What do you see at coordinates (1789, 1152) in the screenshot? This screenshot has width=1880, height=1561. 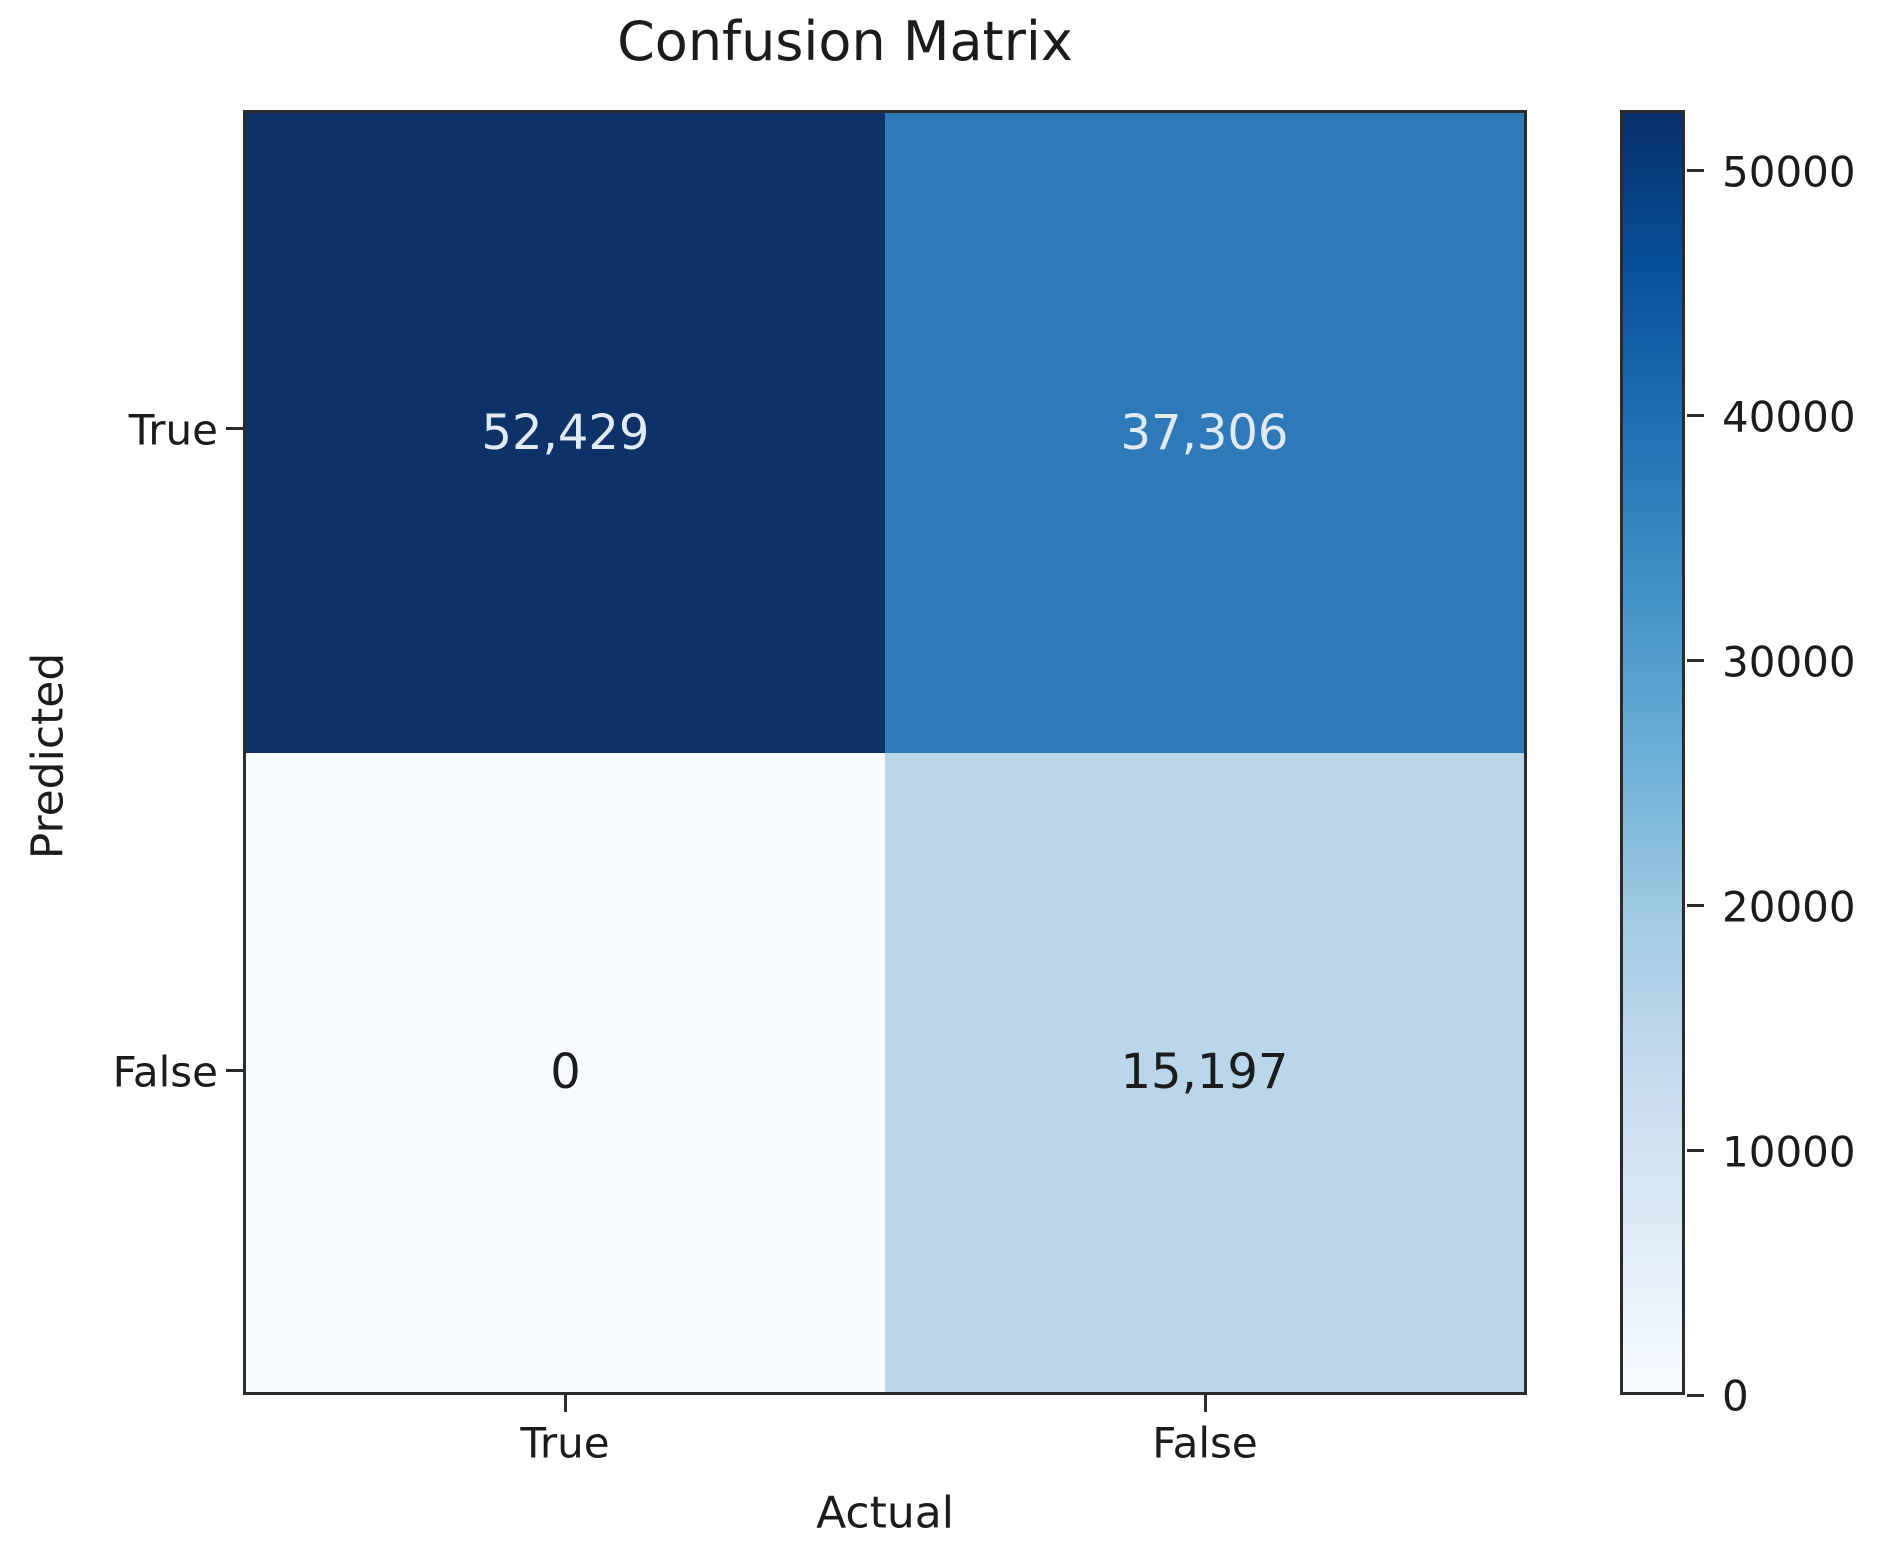 I see `colorbar-tick-label: 10000` at bounding box center [1789, 1152].